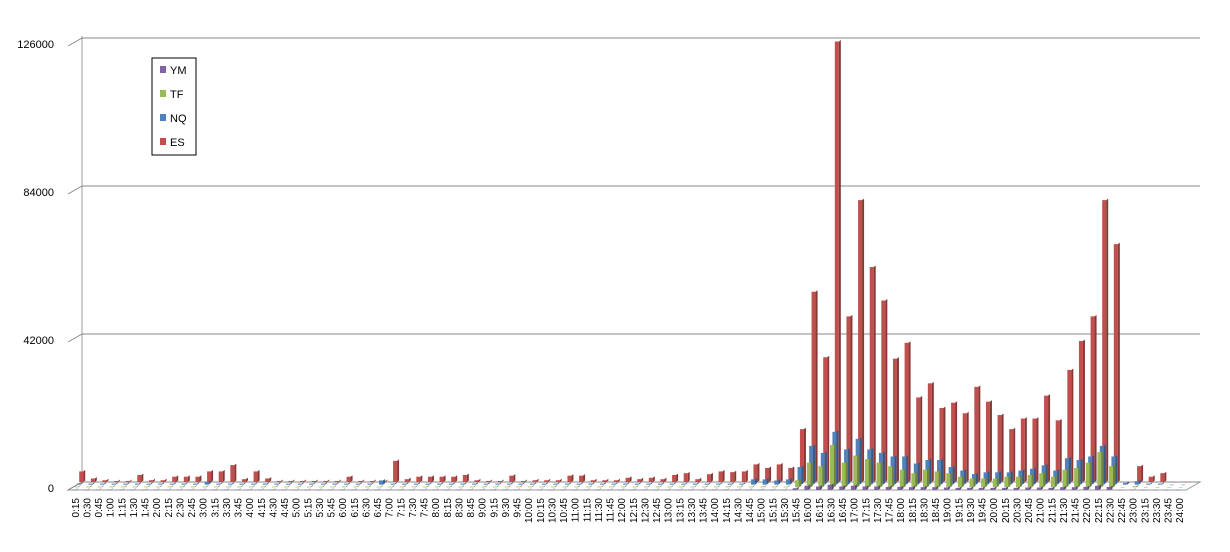  I want to click on x-tick-label: 13:00, so click(669, 510).